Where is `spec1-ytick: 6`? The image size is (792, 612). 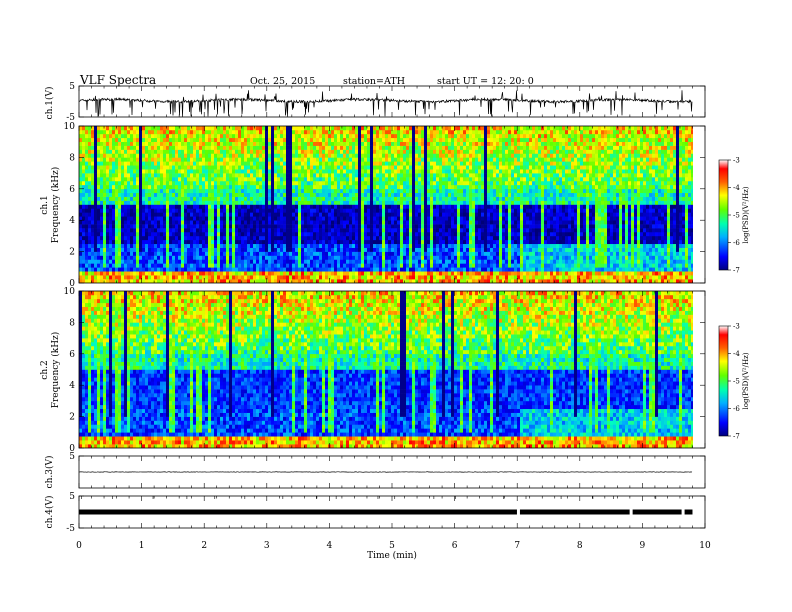
spec1-ytick: 6 is located at coordinates (72, 190).